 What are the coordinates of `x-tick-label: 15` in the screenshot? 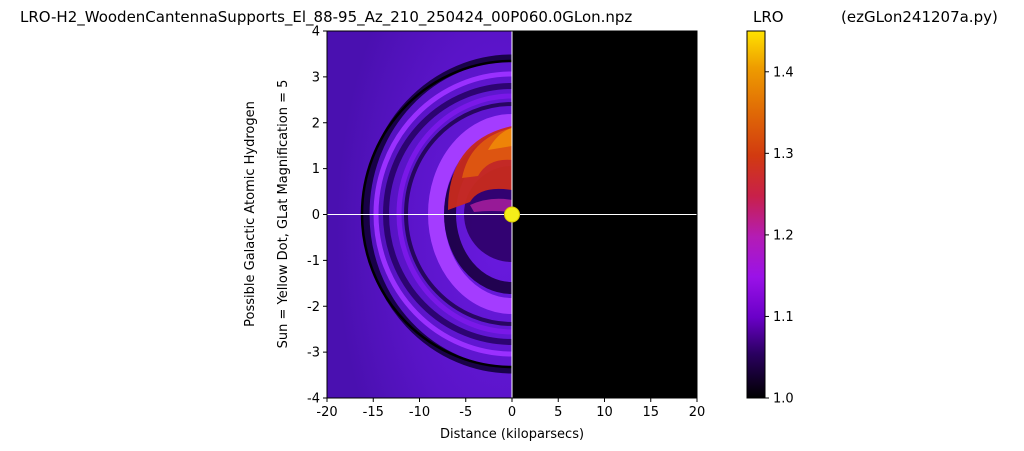 It's located at (650, 412).